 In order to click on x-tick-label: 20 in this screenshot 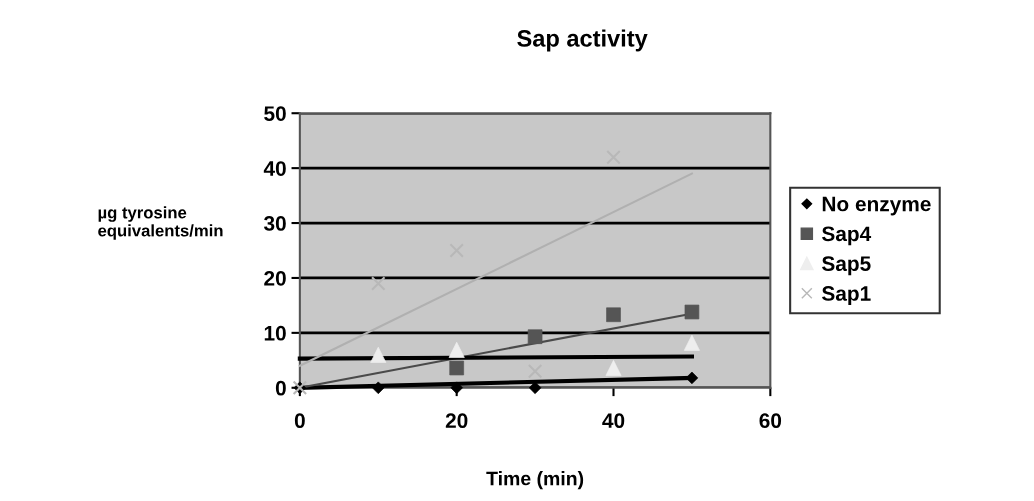, I will do `click(456, 421)`.